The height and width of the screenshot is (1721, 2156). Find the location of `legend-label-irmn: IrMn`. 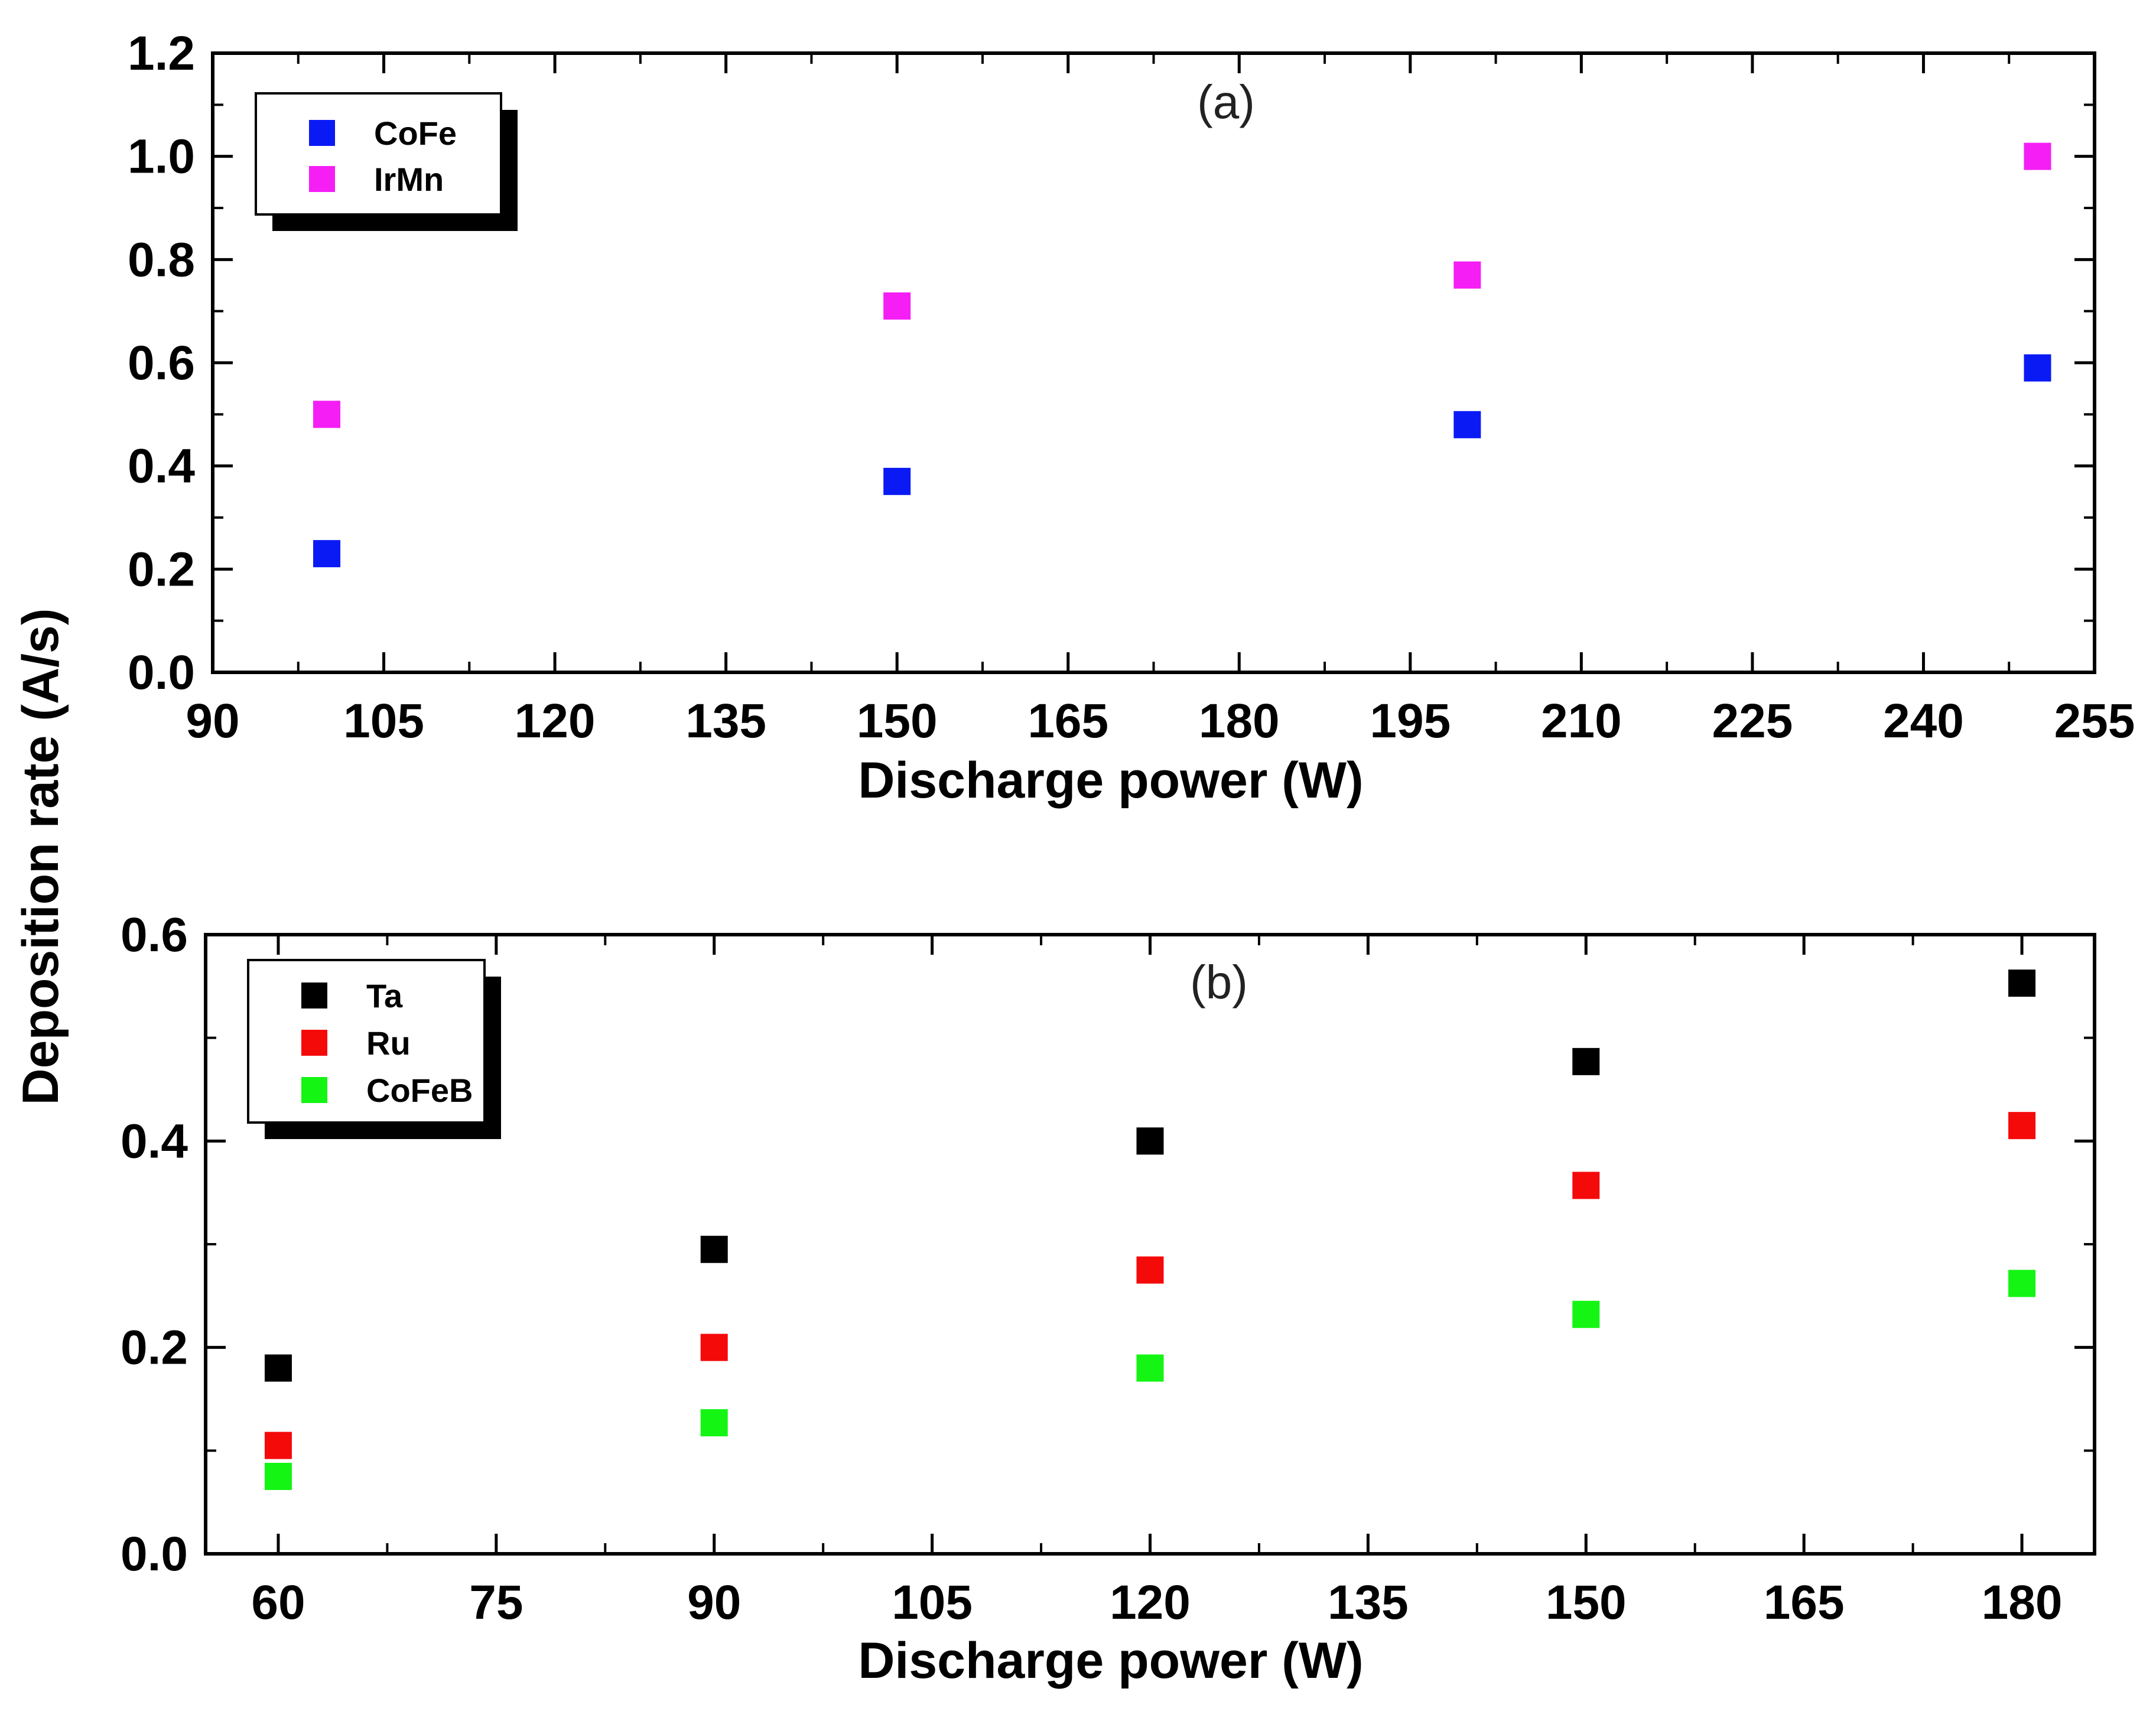

legend-label-irmn: IrMn is located at coordinates (409, 179).